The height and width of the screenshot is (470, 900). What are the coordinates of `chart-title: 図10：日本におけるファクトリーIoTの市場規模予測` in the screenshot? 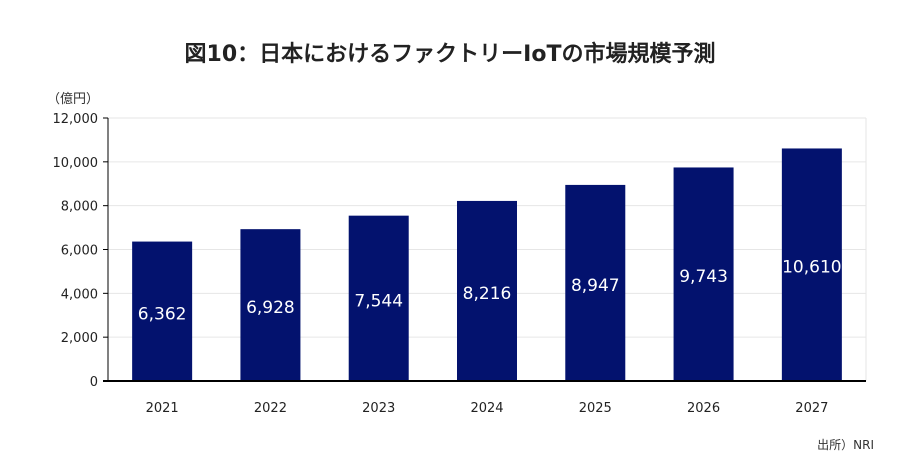 It's located at (450, 54).